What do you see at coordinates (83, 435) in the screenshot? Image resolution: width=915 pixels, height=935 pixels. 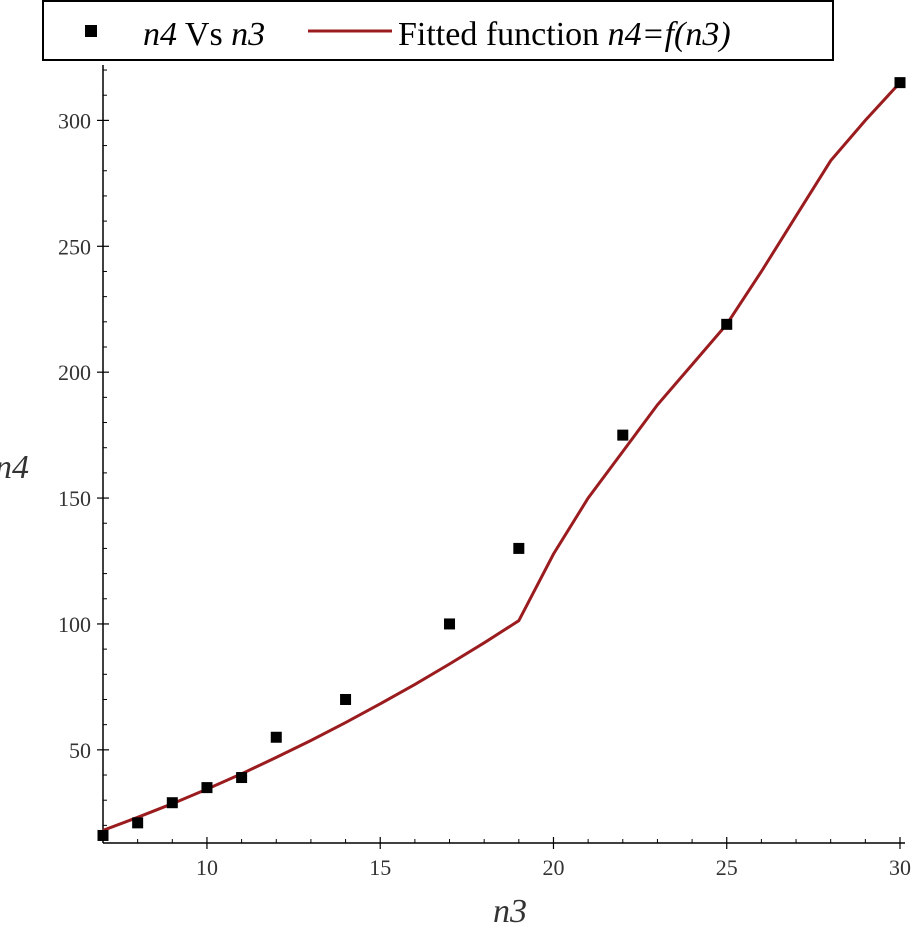 I see `y-ticks: 50 100 150 200 250 300` at bounding box center [83, 435].